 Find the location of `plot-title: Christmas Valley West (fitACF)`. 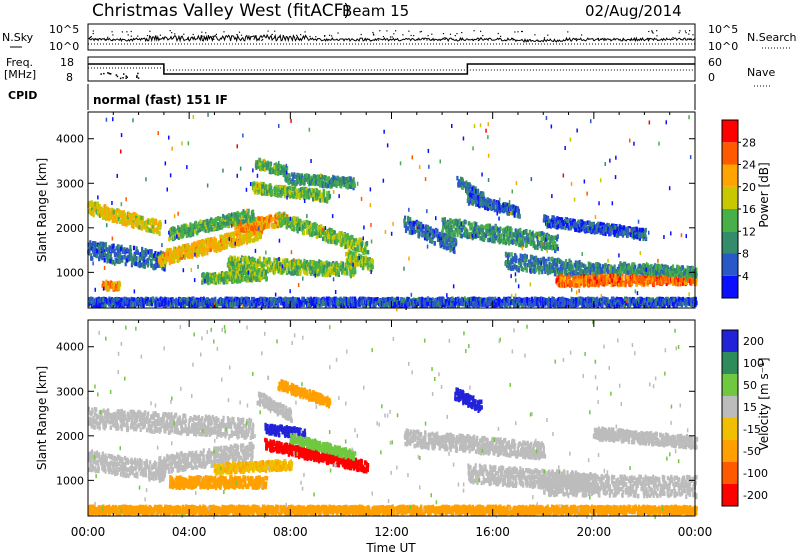

plot-title: Christmas Valley West (fitACF) is located at coordinates (221, 11).